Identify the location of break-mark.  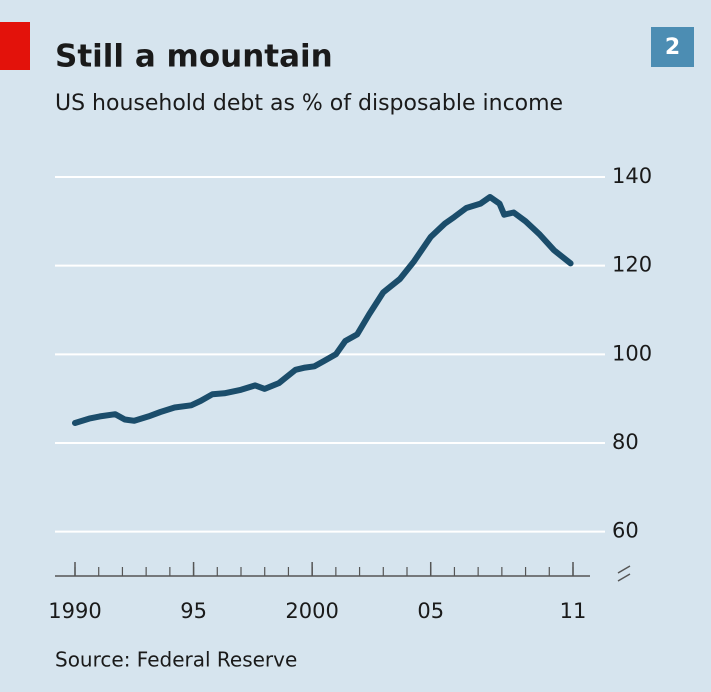
(624, 573).